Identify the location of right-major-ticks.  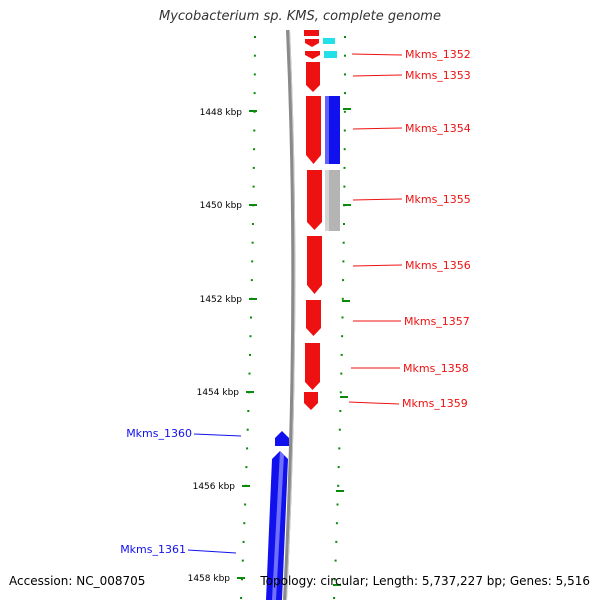
(342, 347).